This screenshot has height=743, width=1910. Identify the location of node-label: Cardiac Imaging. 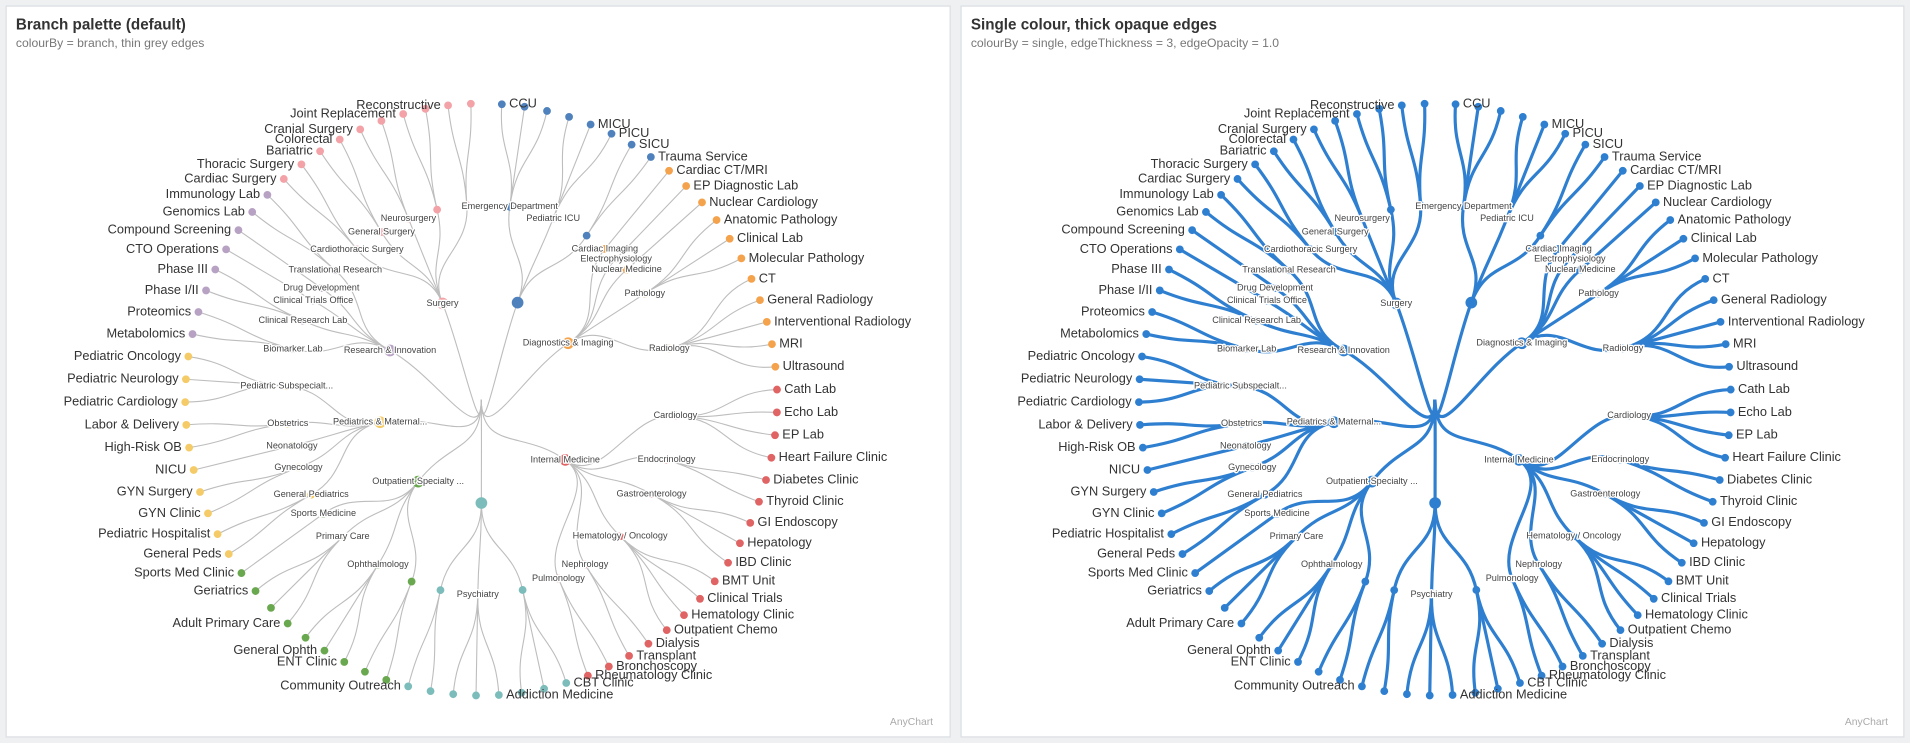
(605, 248).